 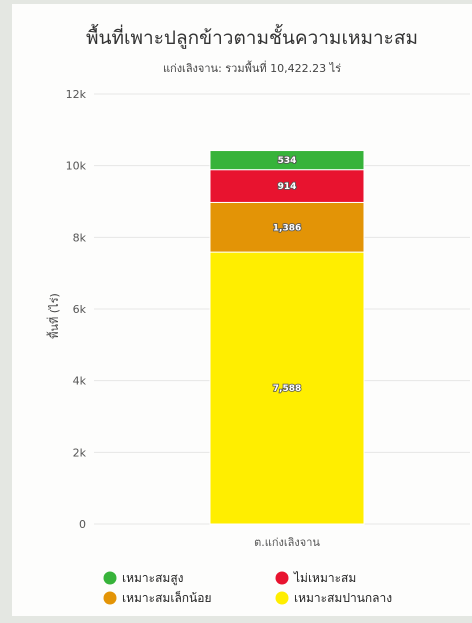 I want to click on data-label: 534, so click(x=287, y=161).